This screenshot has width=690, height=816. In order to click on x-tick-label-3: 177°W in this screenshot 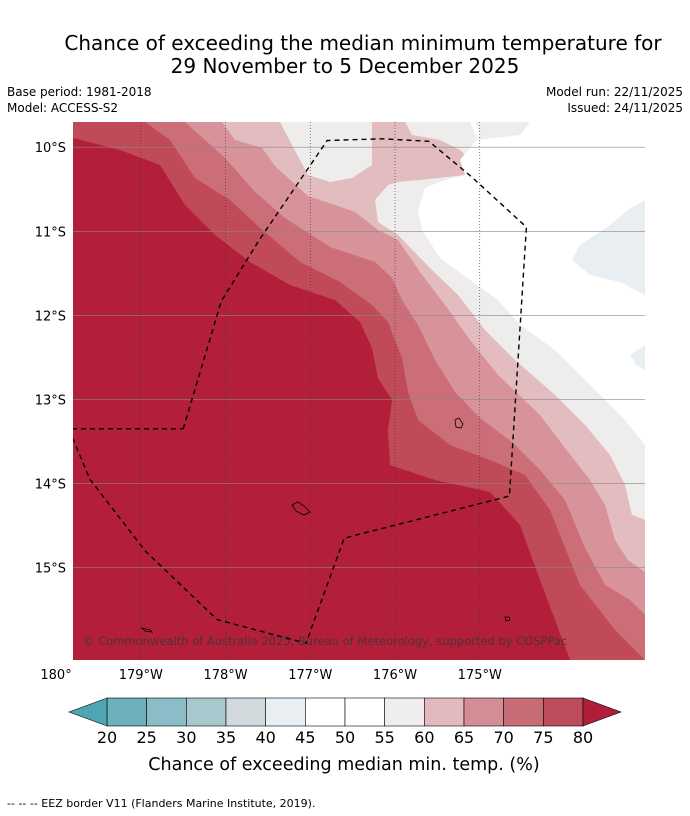, I will do `click(310, 675)`.